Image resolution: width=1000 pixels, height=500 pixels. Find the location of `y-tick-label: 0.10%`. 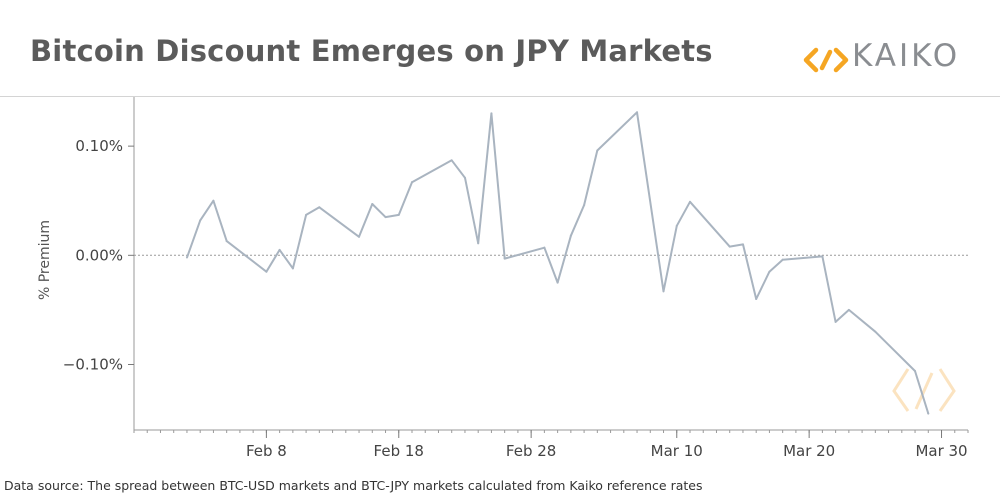

y-tick-label: 0.10% is located at coordinates (99, 146).